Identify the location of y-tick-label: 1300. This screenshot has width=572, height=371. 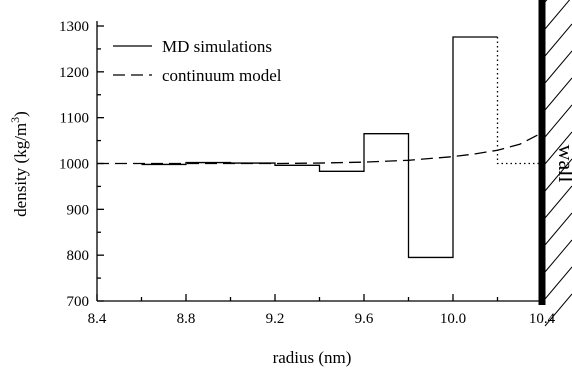
(74, 27).